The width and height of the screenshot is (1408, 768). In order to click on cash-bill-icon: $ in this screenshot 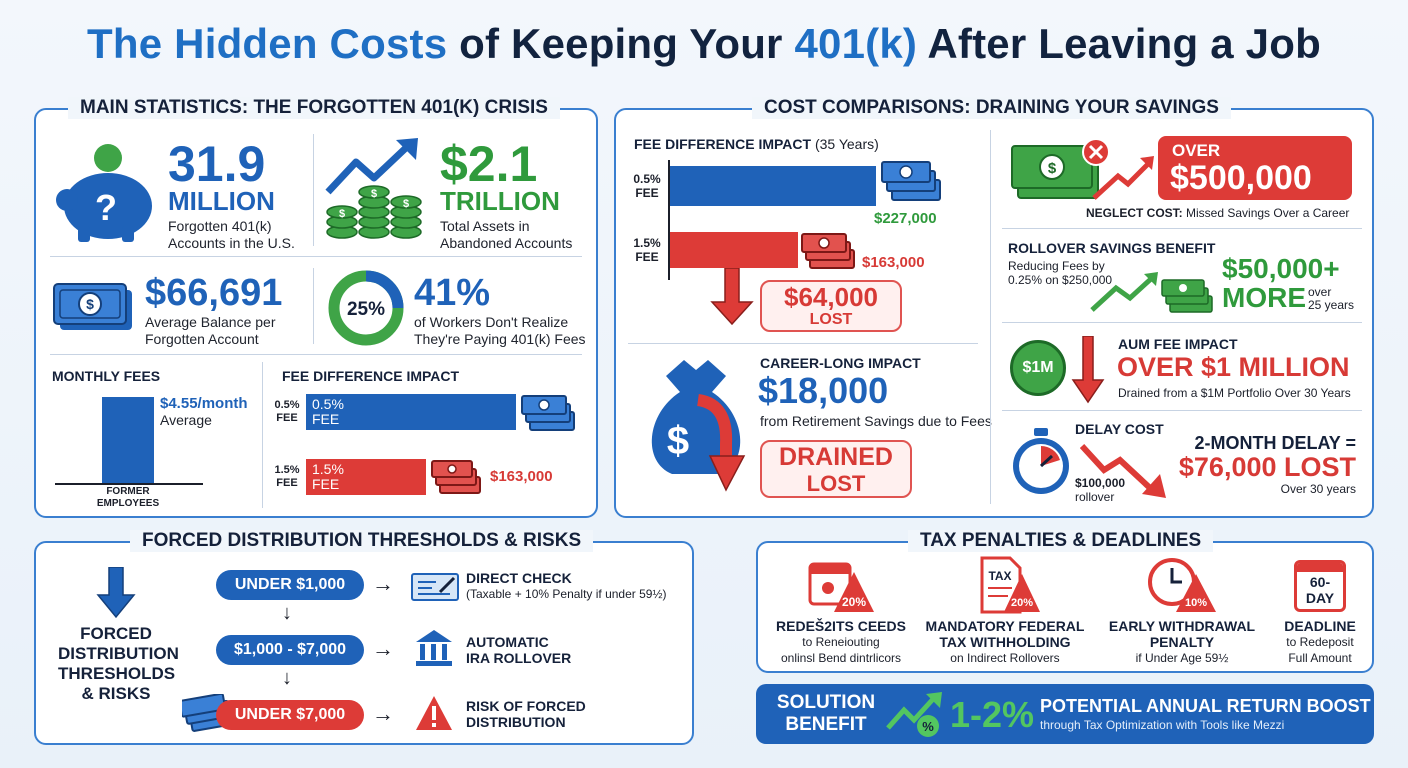, I will do `click(92, 306)`.